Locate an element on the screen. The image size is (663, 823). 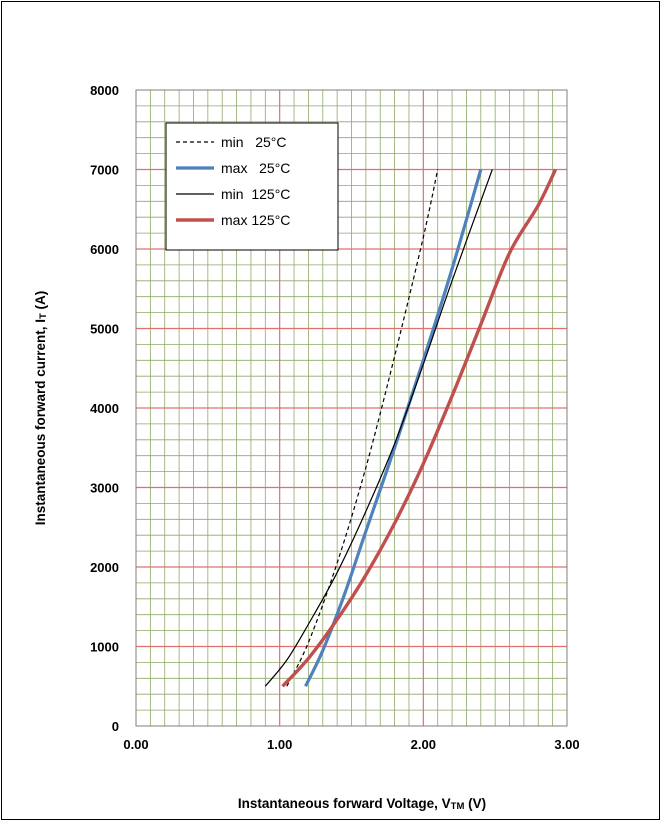
y-axis-title: Instantaneous forward current, IT (A) is located at coordinates (41, 408).